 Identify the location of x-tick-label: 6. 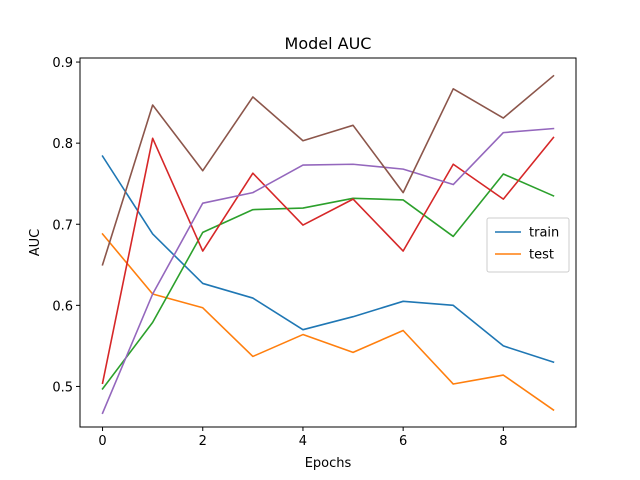
(403, 441).